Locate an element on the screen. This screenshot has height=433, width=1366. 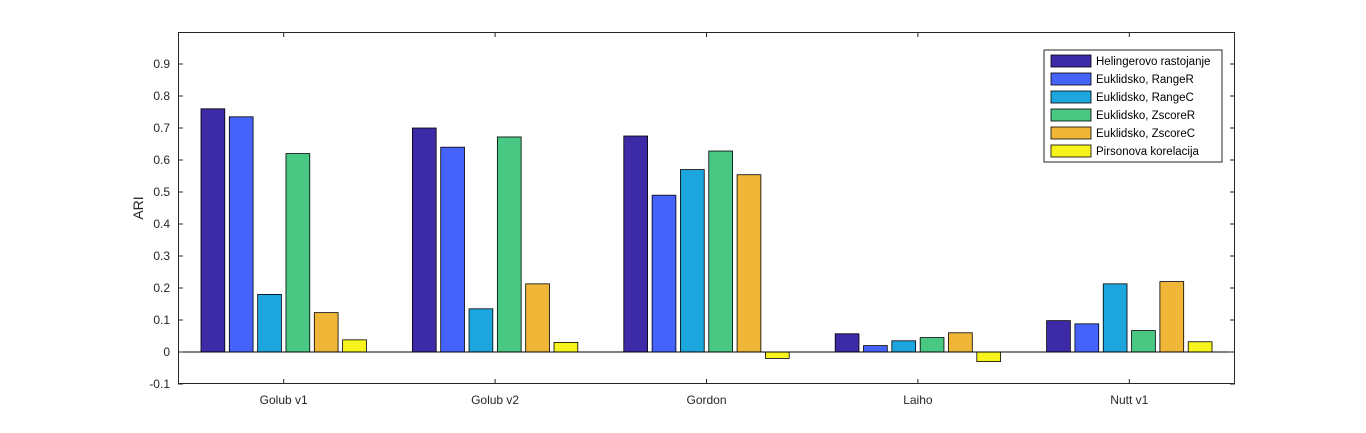
y-tick-label: 0.9 is located at coordinates (161, 64).